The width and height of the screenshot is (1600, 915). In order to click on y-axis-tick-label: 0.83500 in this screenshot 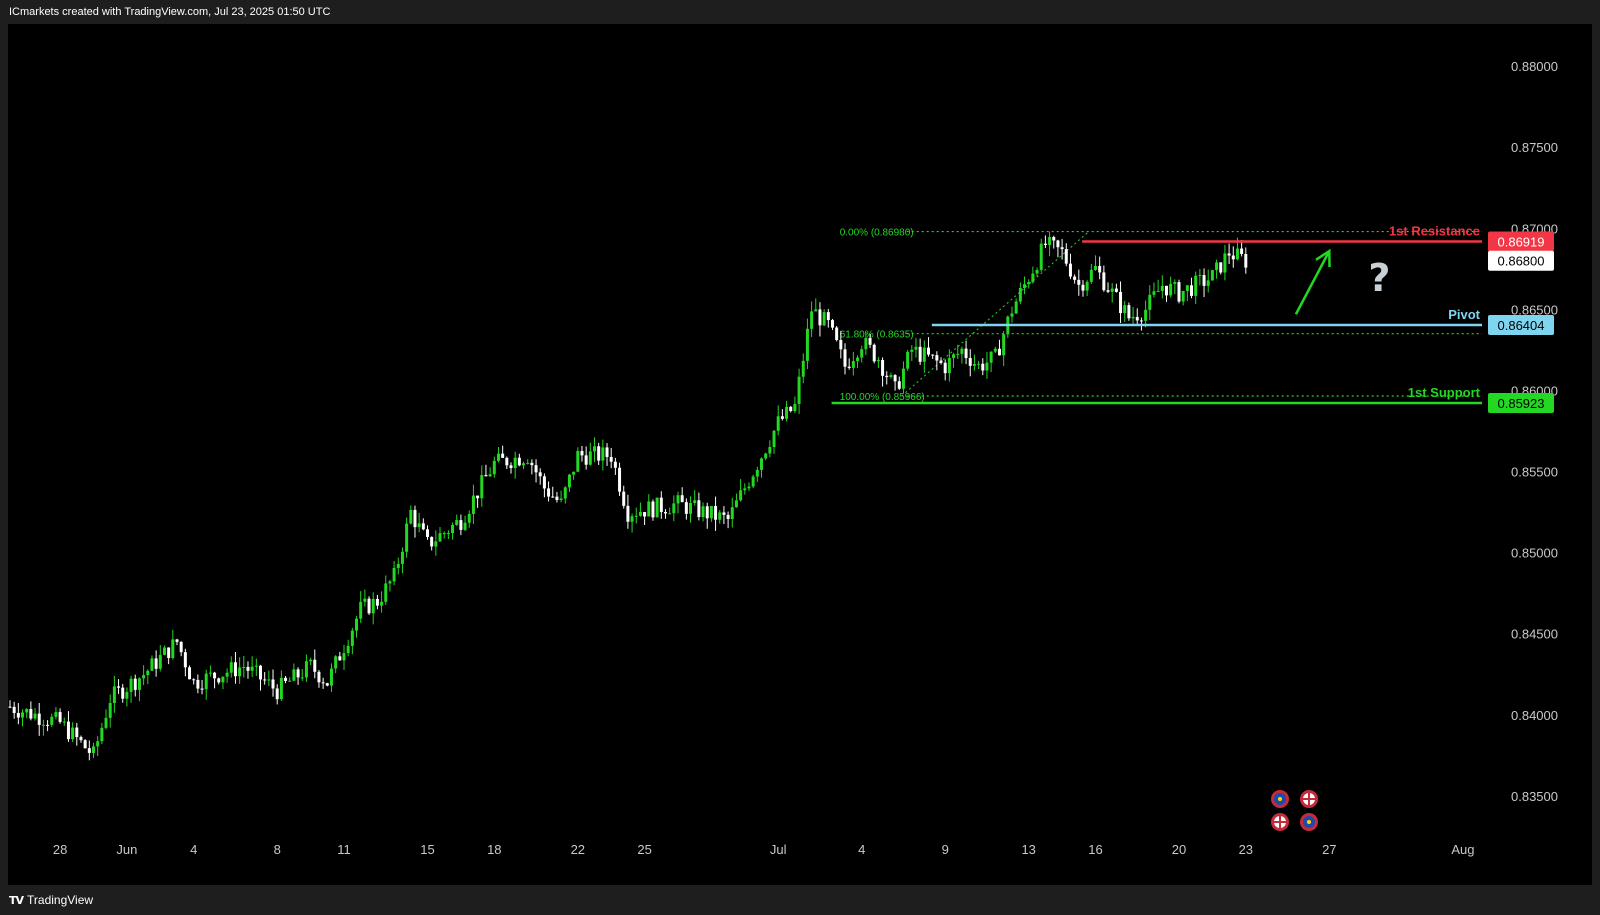, I will do `click(1534, 796)`.